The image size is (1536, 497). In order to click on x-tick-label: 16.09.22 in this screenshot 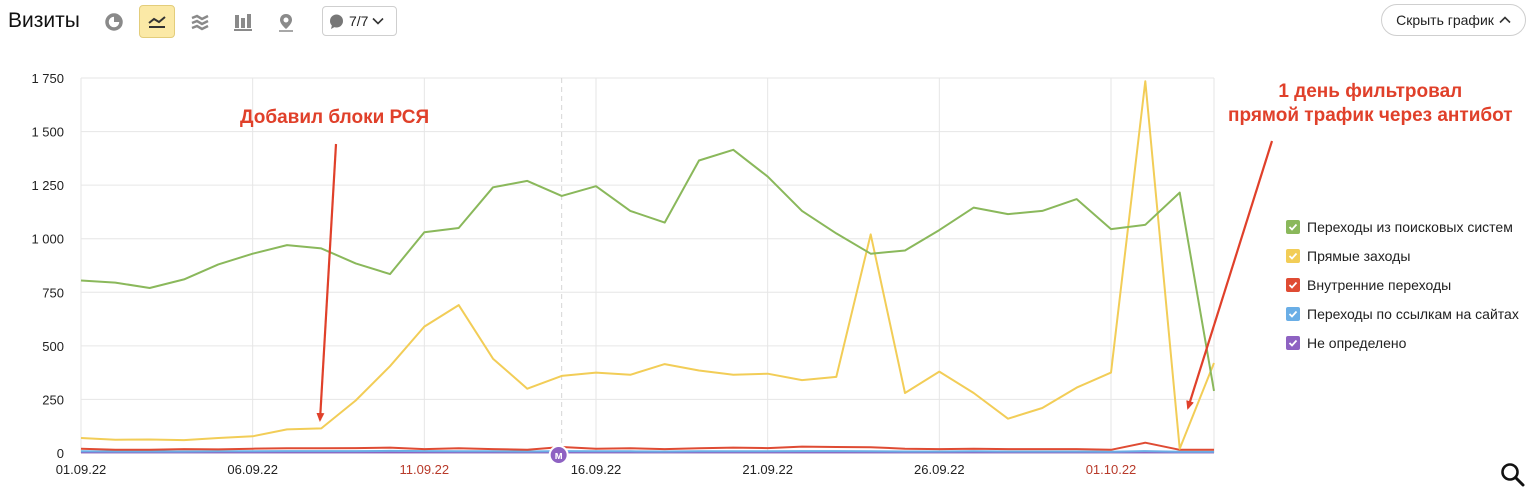, I will do `click(596, 469)`.